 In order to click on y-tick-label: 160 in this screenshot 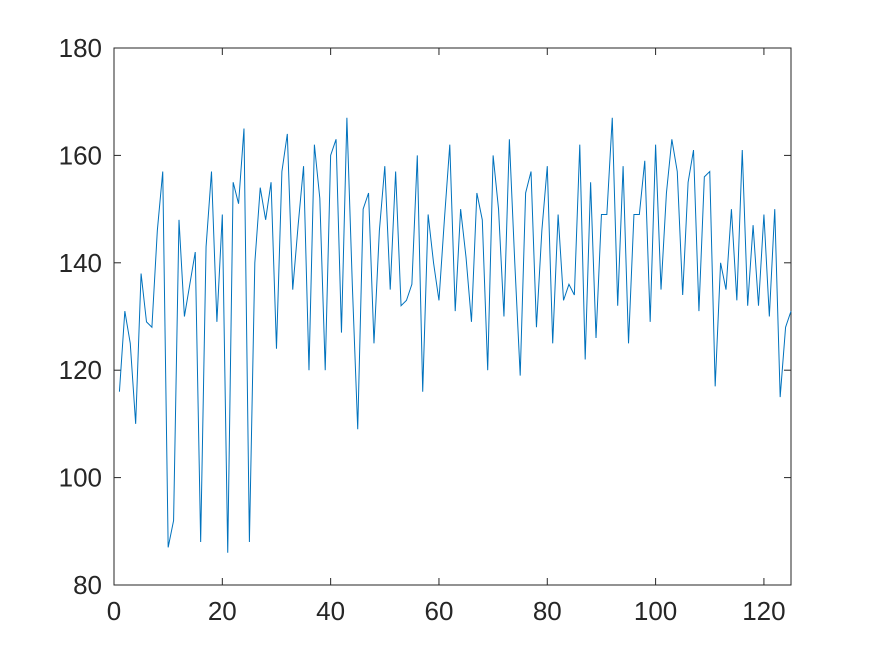, I will do `click(80, 155)`.